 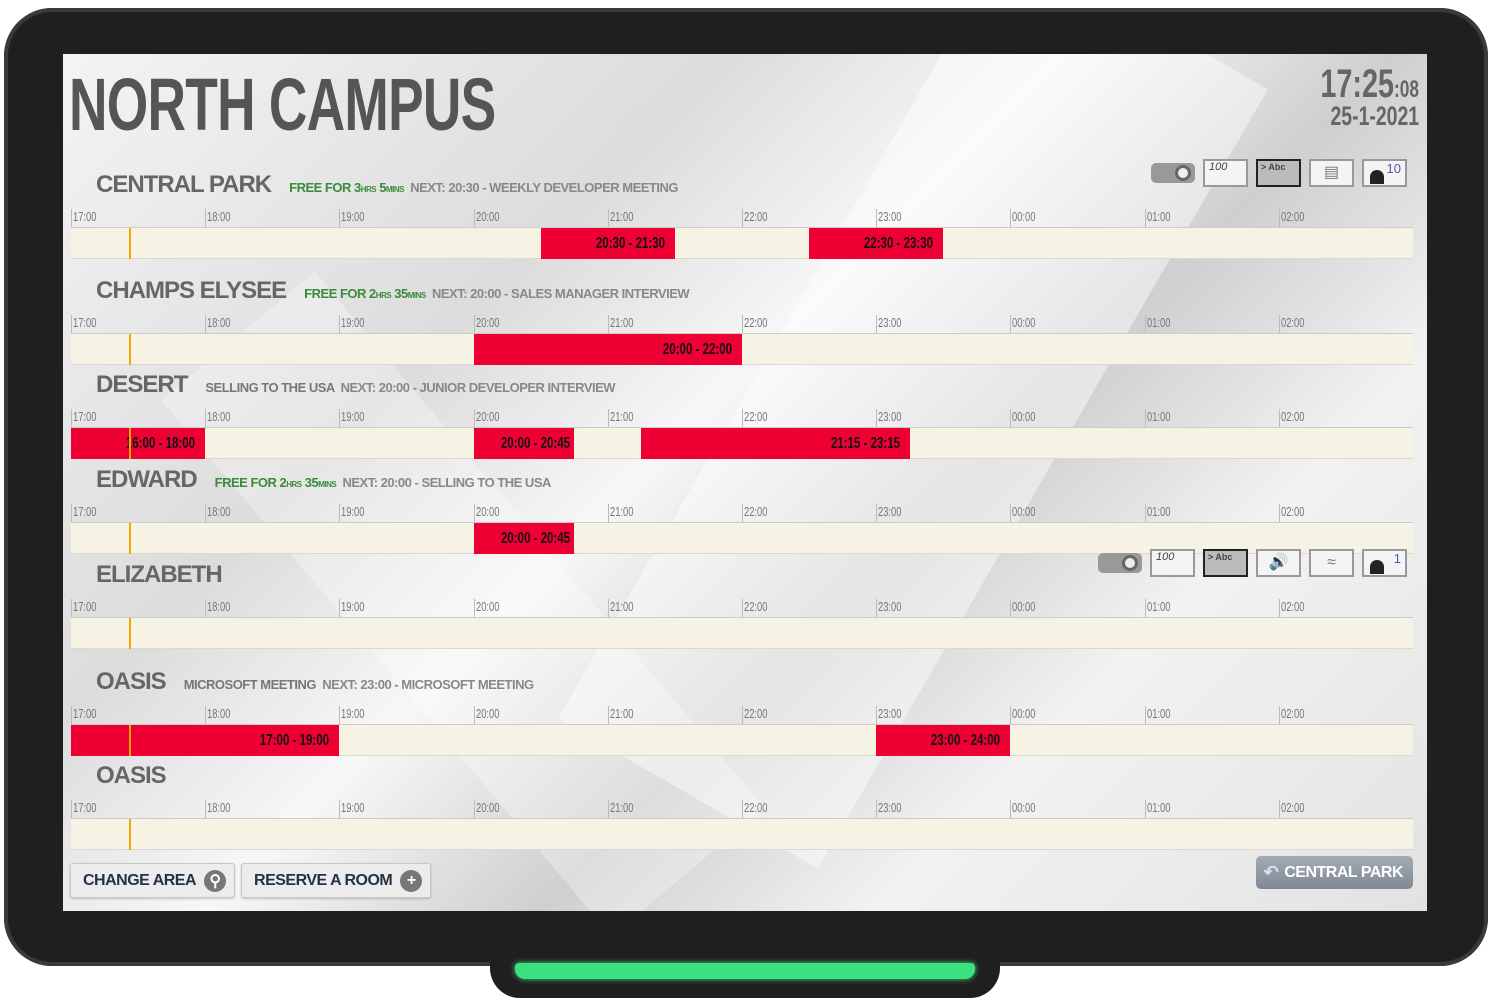 What do you see at coordinates (1173, 173) in the screenshot?
I see `projector-icon` at bounding box center [1173, 173].